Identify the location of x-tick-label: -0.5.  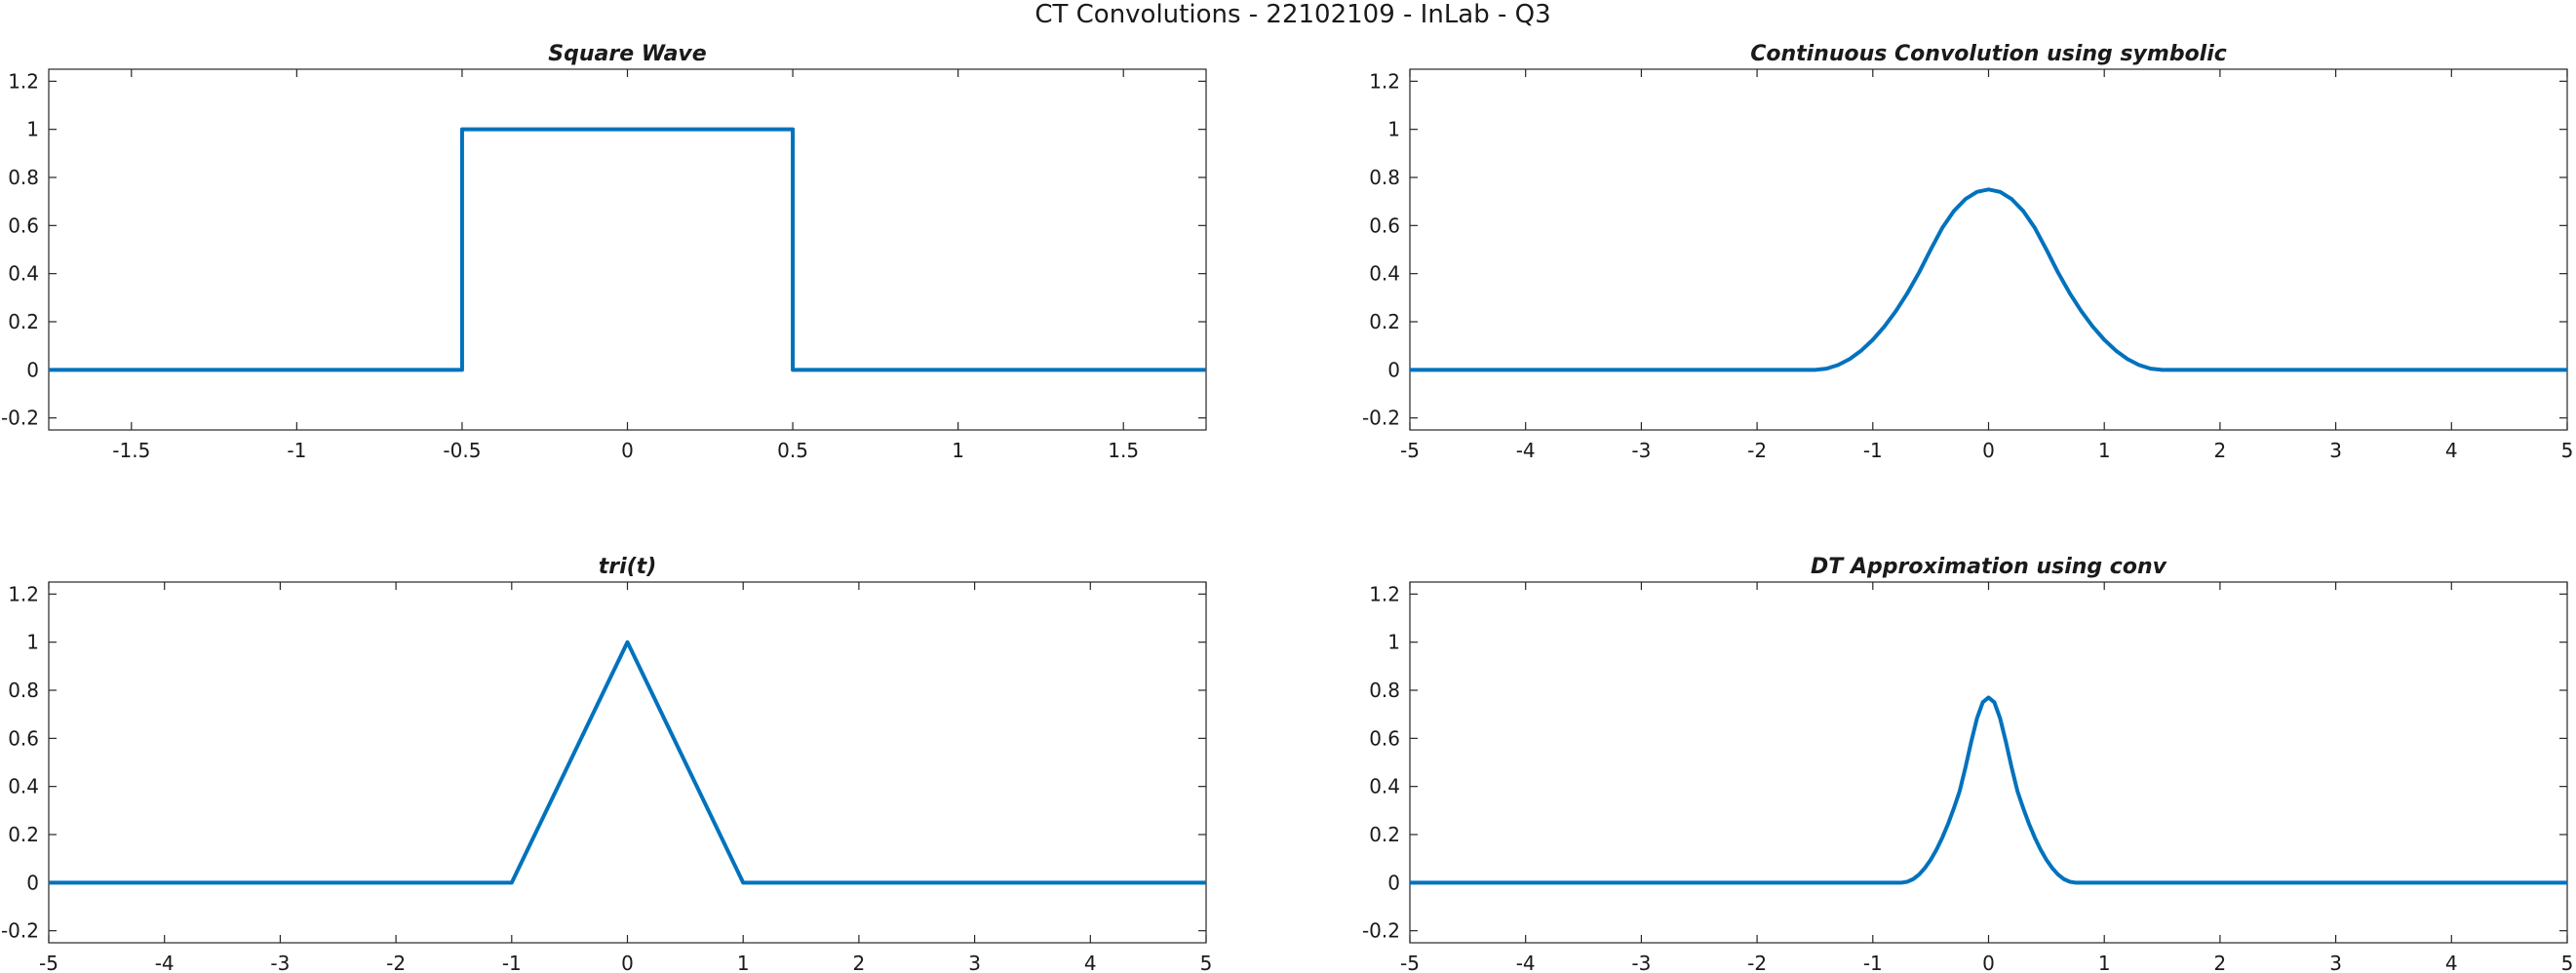
(462, 451).